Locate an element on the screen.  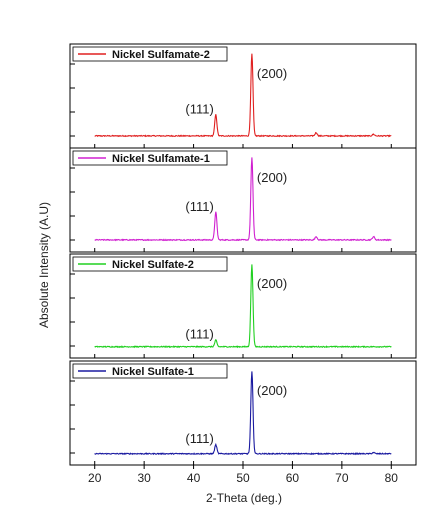
legend-label: Nickel Sulfate-1 is located at coordinates (153, 372).